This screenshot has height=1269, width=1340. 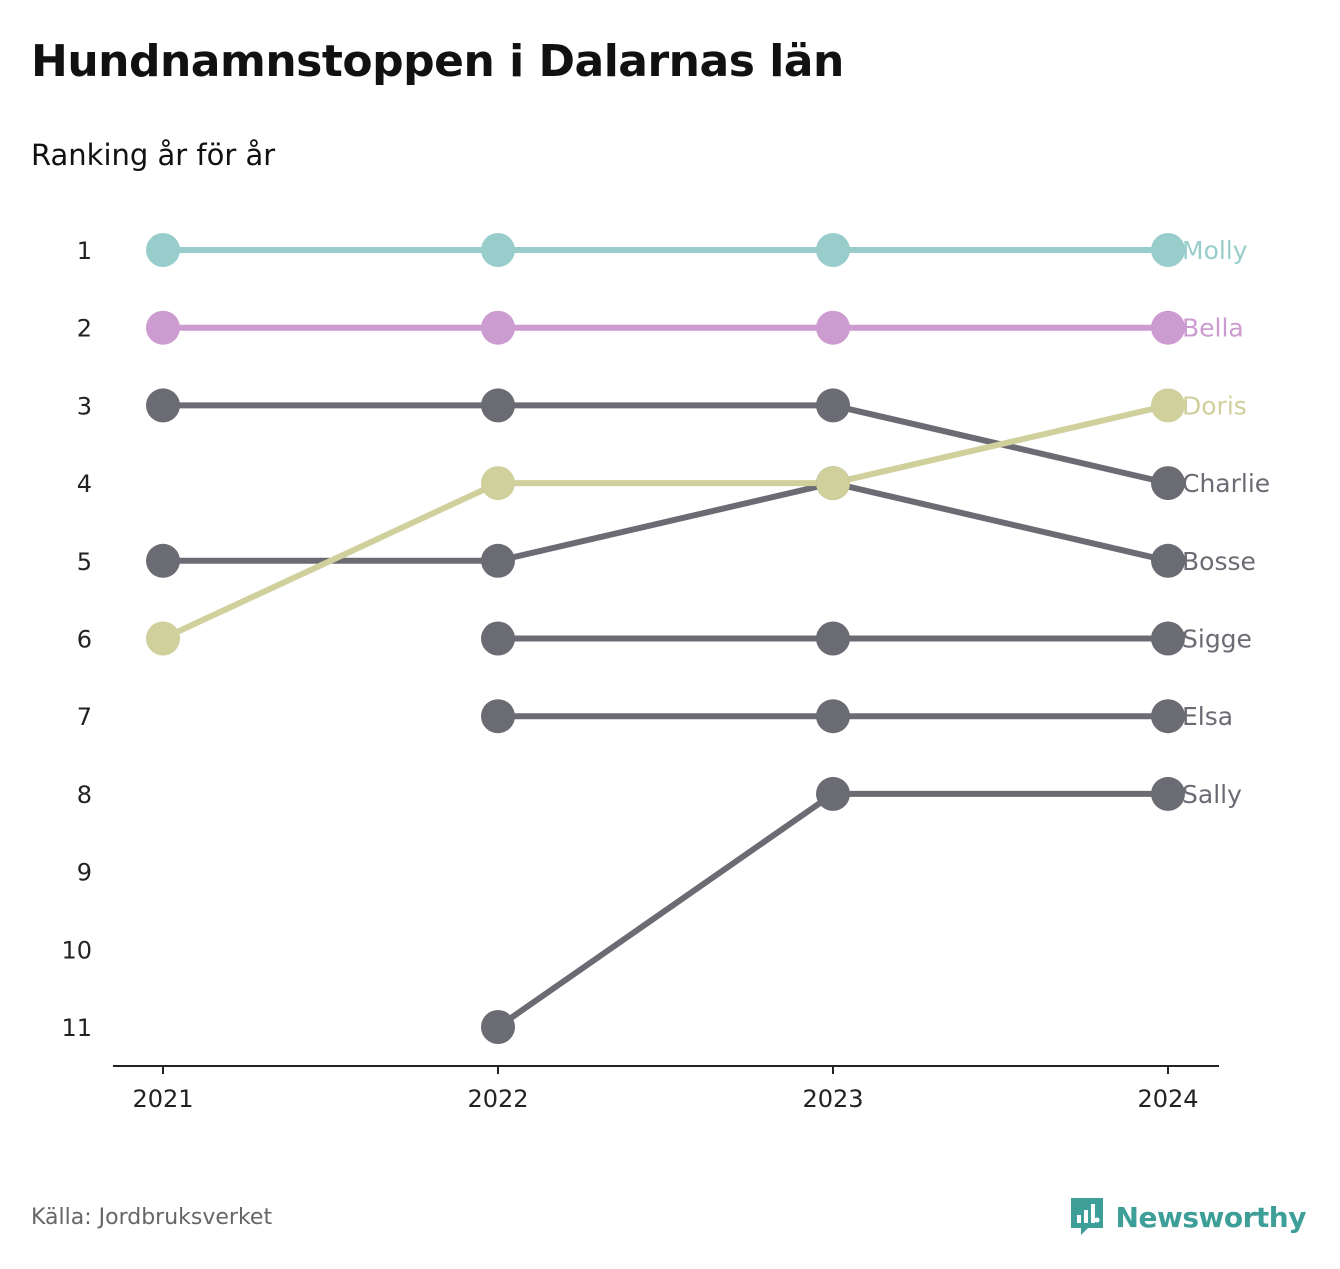 What do you see at coordinates (84, 562) in the screenshot?
I see `y-tick-label: 5` at bounding box center [84, 562].